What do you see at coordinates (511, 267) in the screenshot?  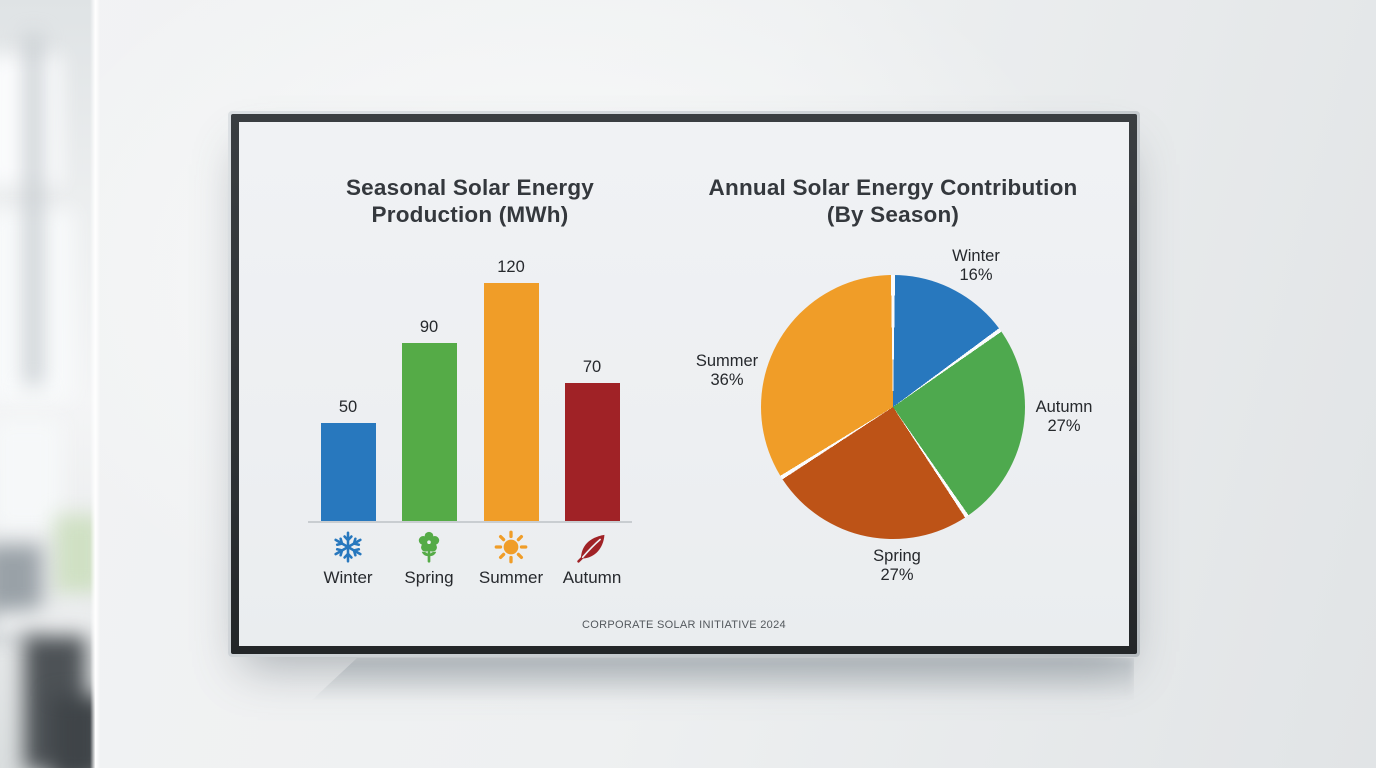 I see `bar-value-label: 120` at bounding box center [511, 267].